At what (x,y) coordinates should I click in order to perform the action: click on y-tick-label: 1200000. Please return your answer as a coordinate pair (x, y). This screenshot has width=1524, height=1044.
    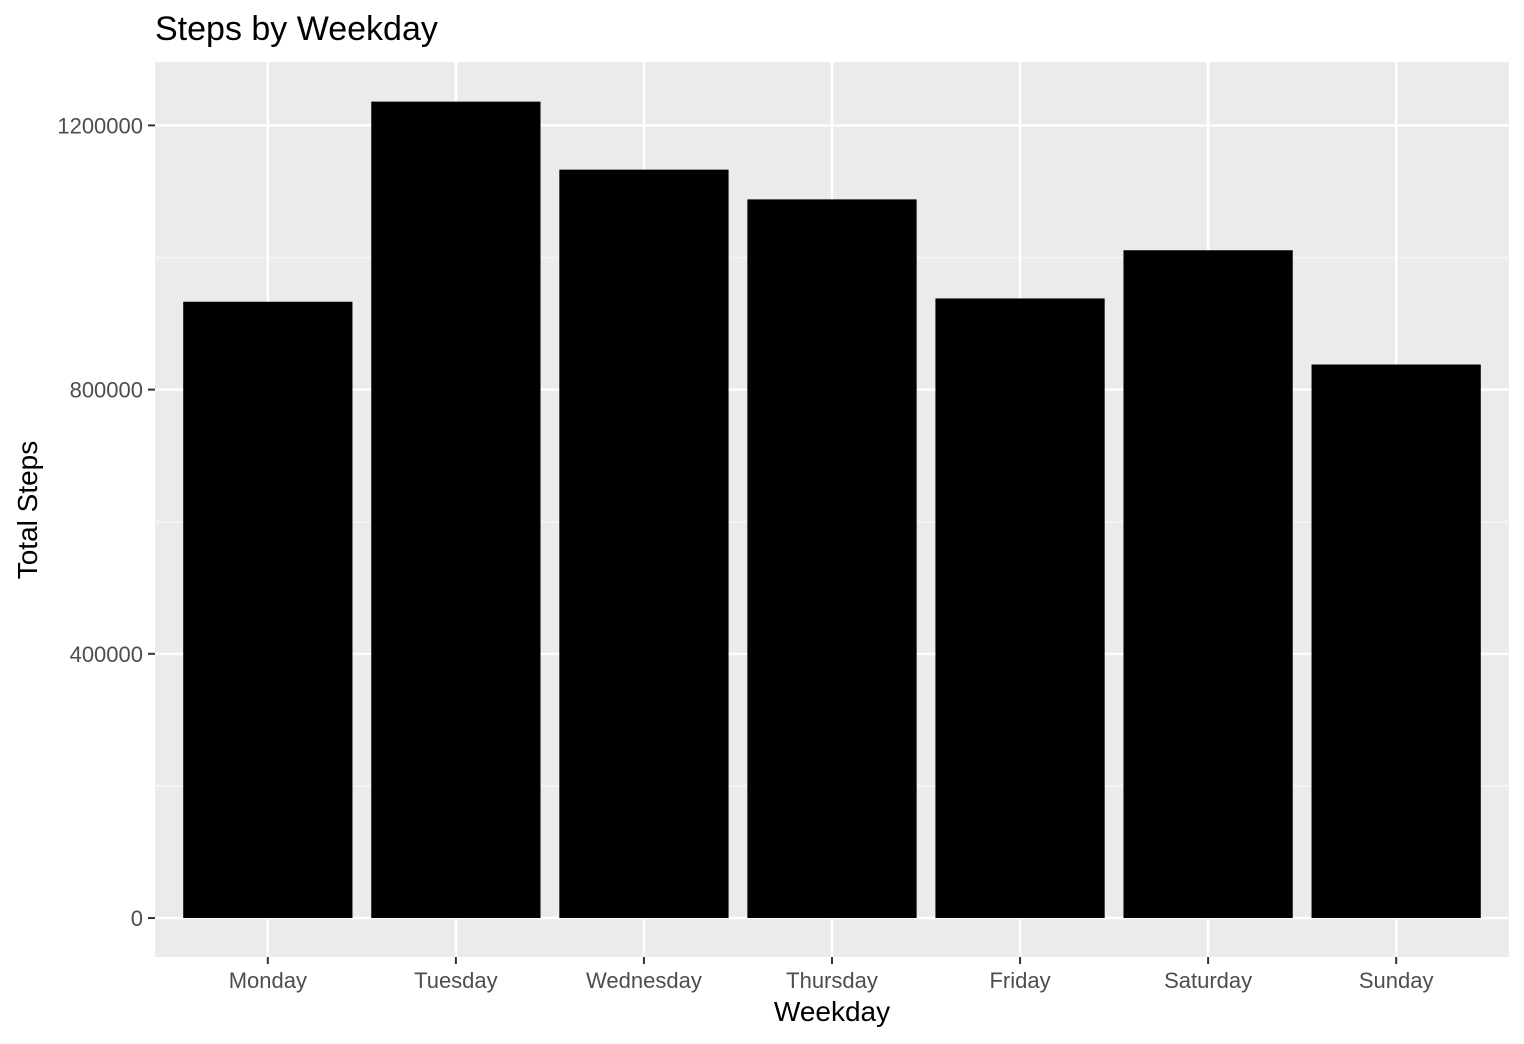
    Looking at the image, I should click on (100, 125).